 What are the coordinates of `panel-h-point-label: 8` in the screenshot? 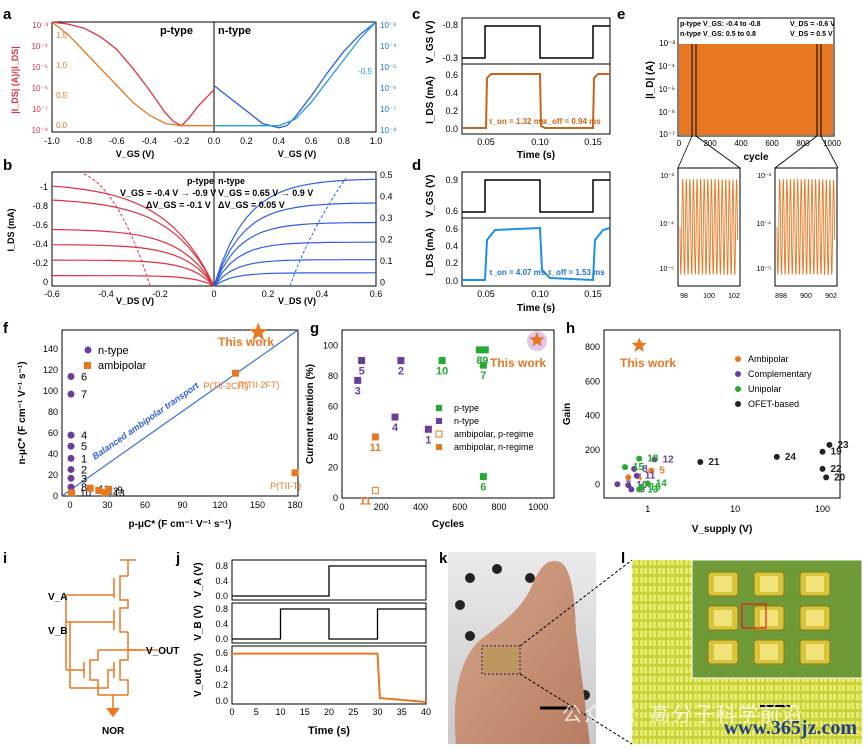 It's located at (645, 469).